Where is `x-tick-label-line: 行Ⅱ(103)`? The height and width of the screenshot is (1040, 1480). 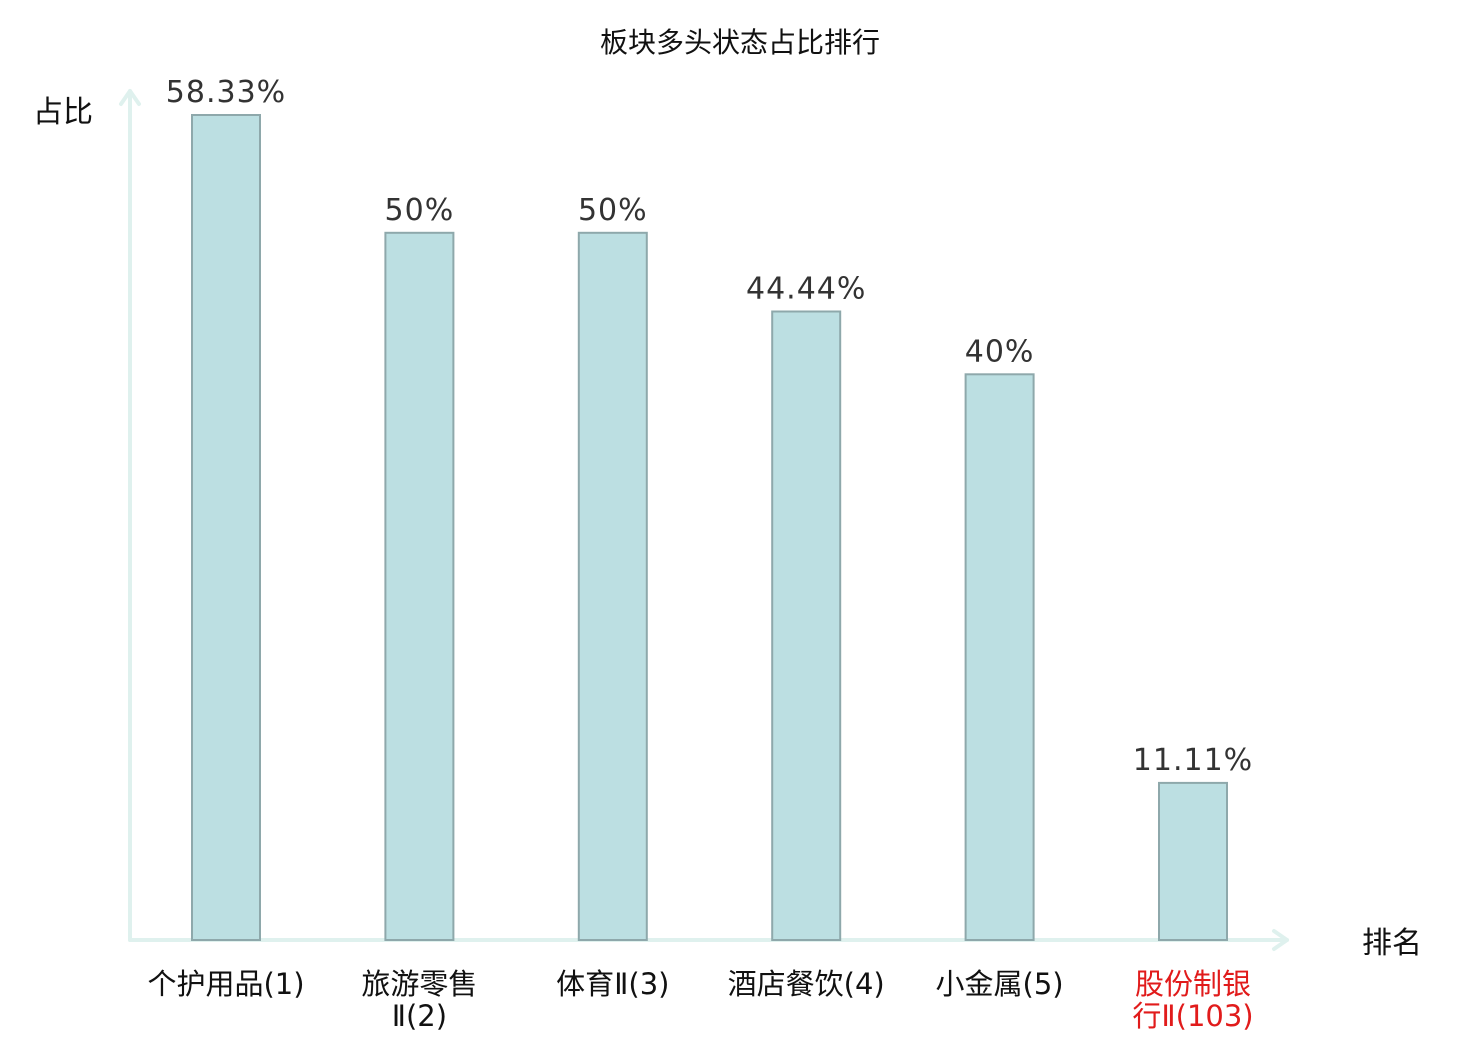
x-tick-label-line: 行Ⅱ(103) is located at coordinates (1192, 1016).